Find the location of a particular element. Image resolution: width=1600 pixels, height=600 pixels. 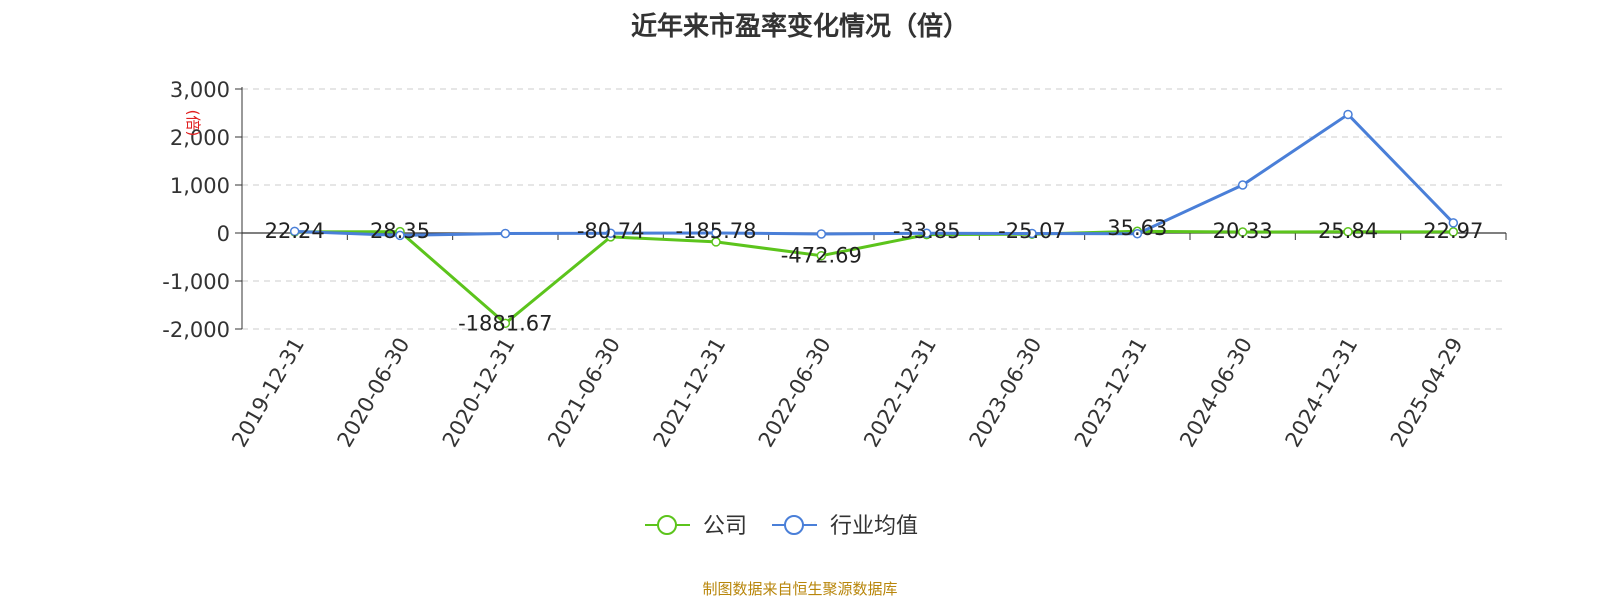

y-tick-label: -1,000 is located at coordinates (196, 282).